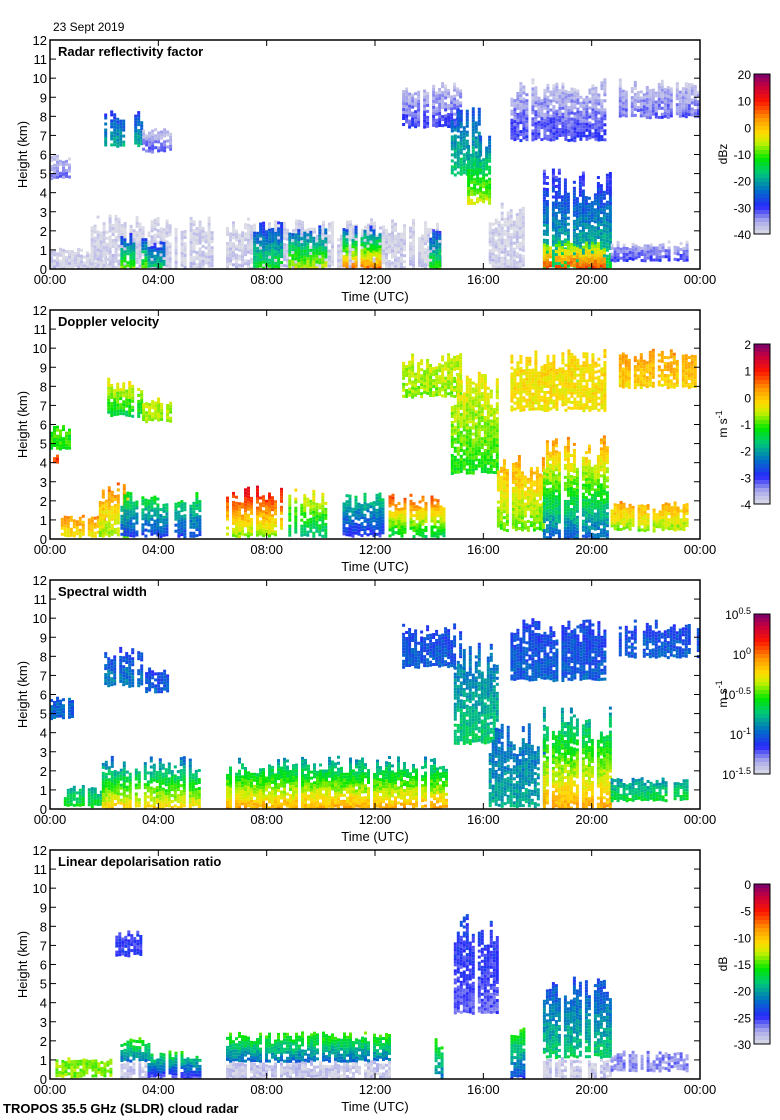 The image size is (780, 1120). What do you see at coordinates (130, 51) in the screenshot?
I see `panel-title: Radar reflectivity factor` at bounding box center [130, 51].